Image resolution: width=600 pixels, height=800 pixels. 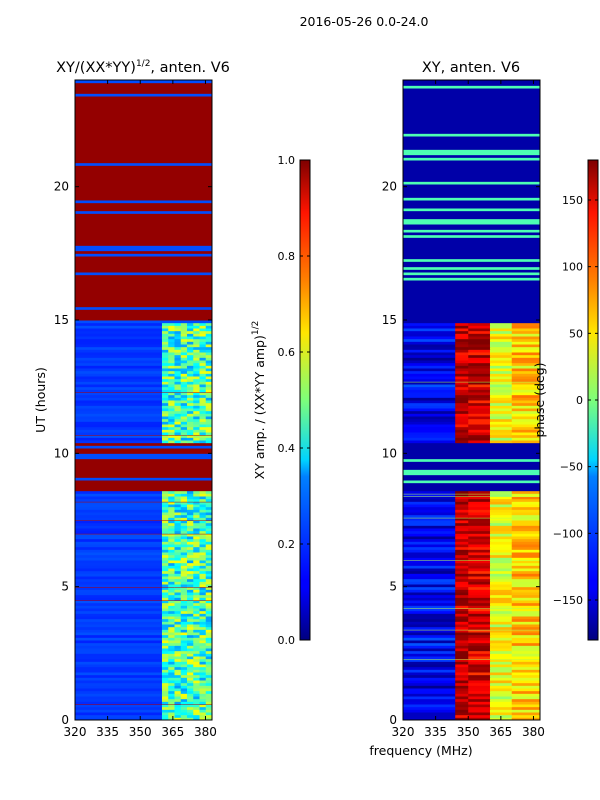 I want to click on amplitude-ytick-label: 5, so click(x=65, y=587).